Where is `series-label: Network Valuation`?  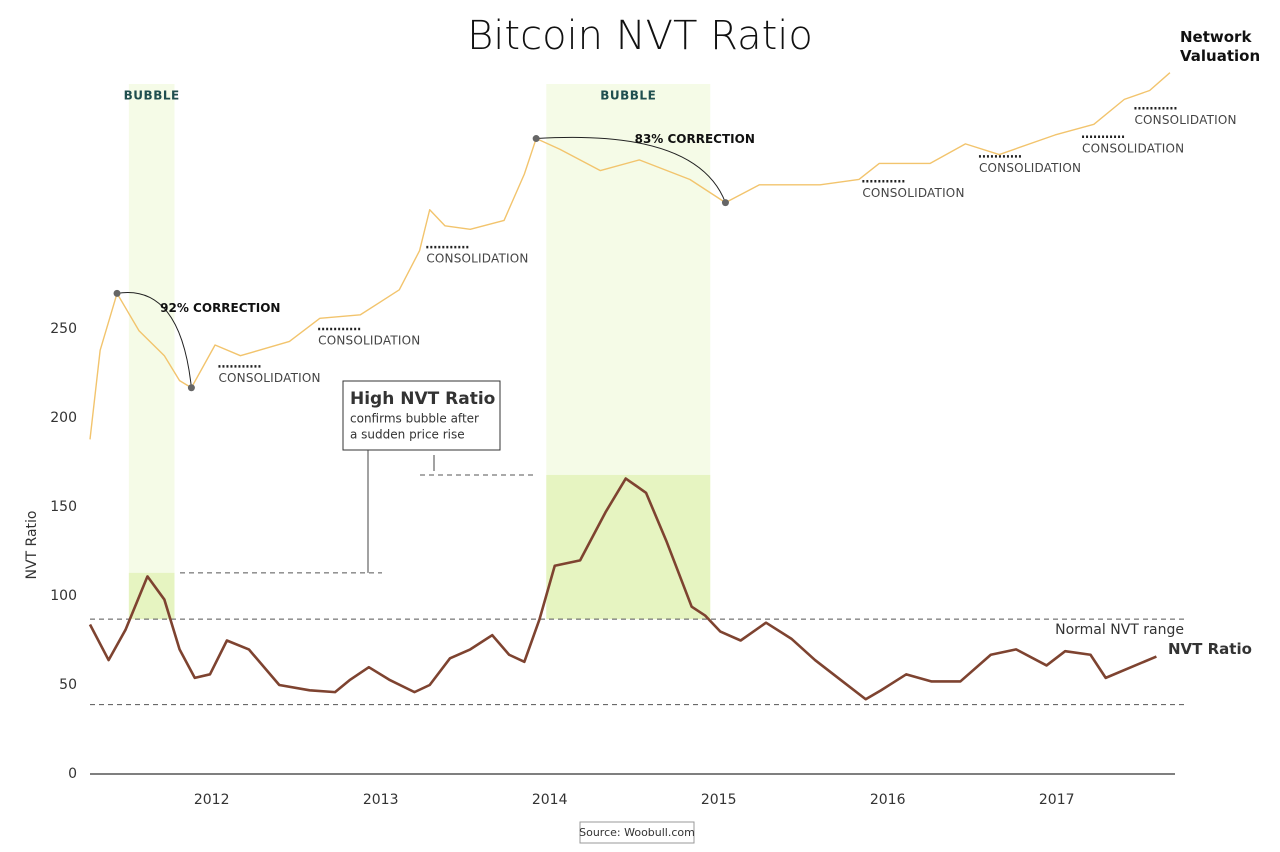
series-label: Network Valuation is located at coordinates (1220, 46).